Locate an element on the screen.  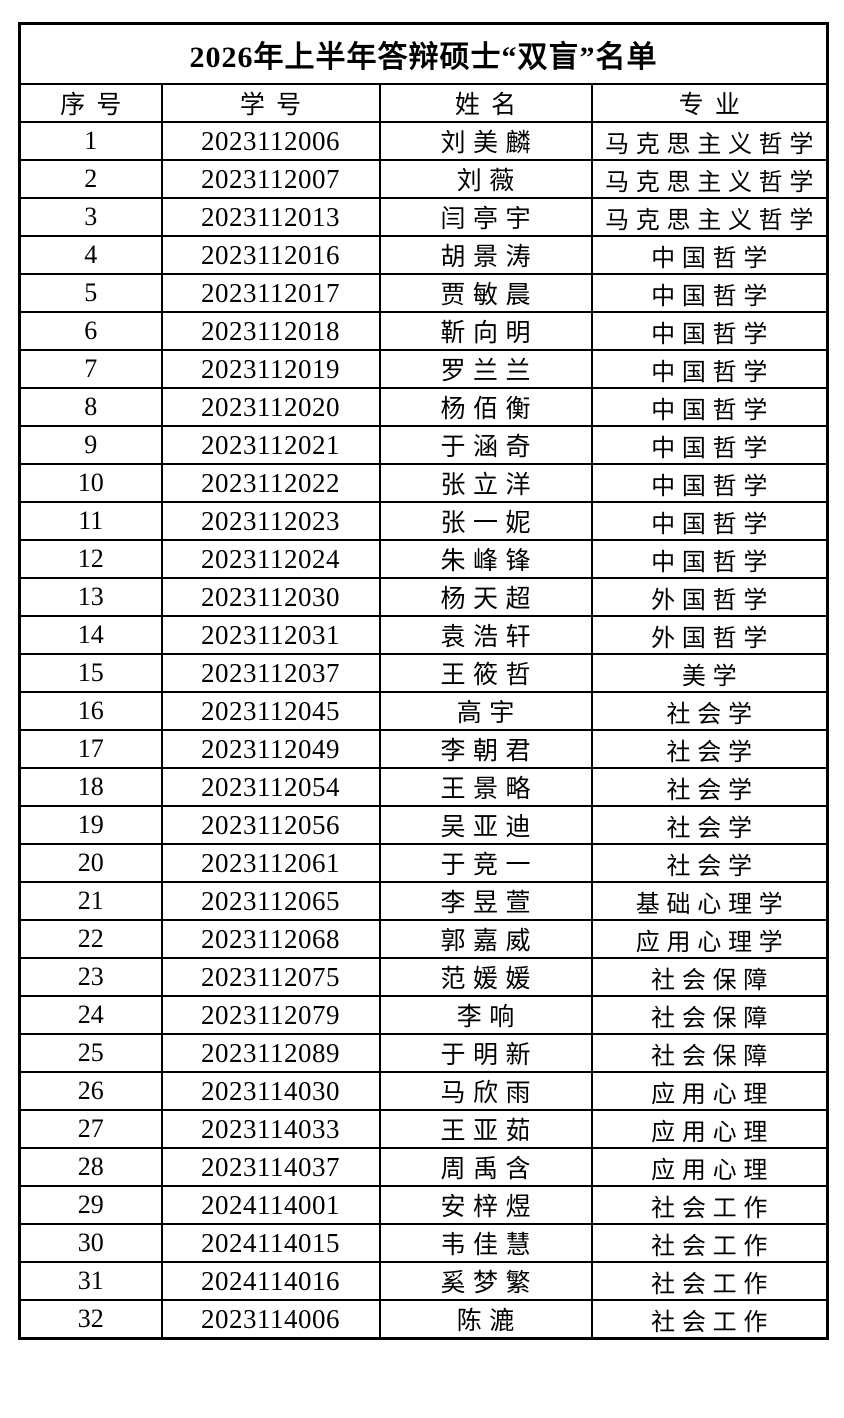
cell-no: 29 is located at coordinates (90, 1205).